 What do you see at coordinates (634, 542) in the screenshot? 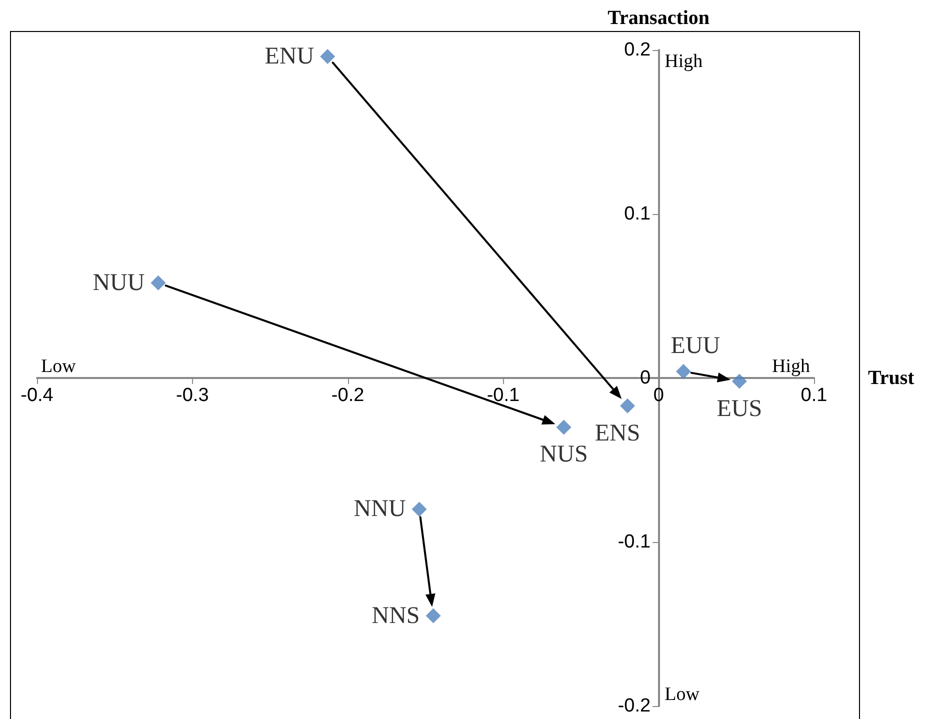
I see `y-tick-label: -0.1` at bounding box center [634, 542].